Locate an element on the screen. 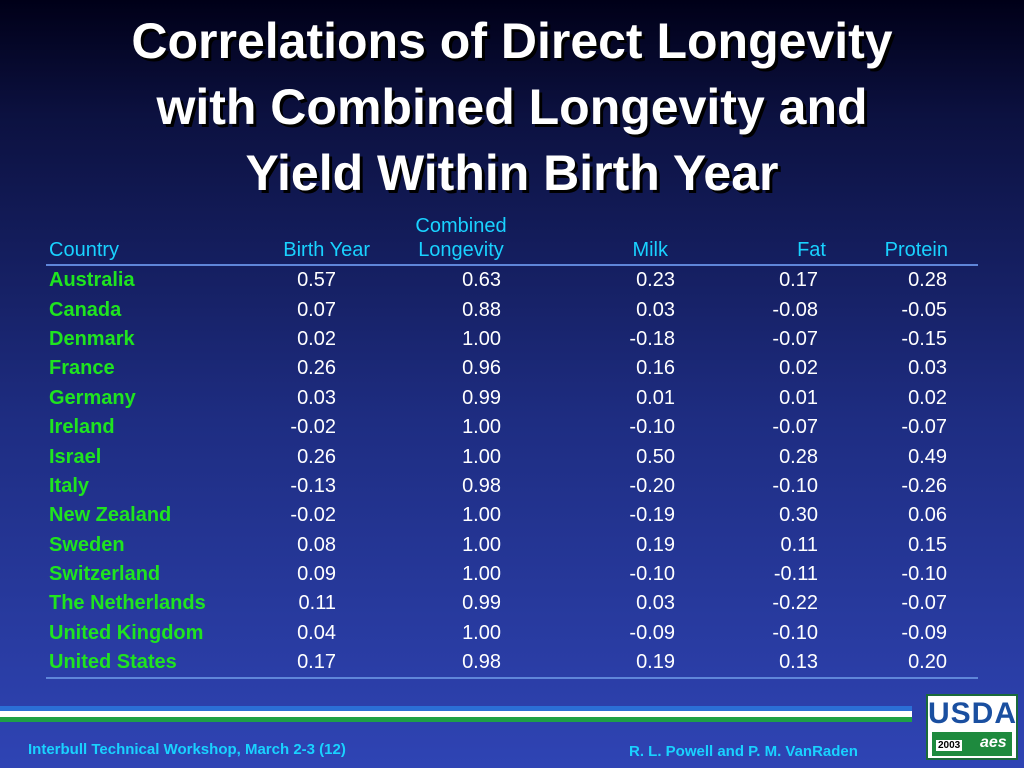 Image resolution: width=1024 pixels, height=768 pixels. birth-year-cell: 0.26 is located at coordinates (316, 368).